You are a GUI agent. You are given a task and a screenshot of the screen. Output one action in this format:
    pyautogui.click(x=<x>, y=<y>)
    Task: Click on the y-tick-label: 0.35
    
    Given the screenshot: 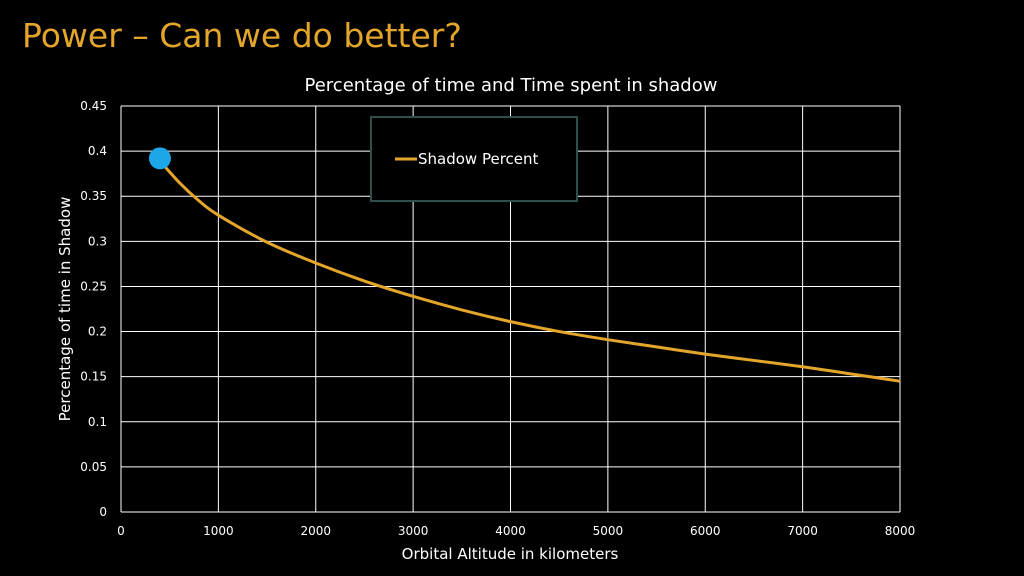 What is the action you would take?
    pyautogui.click(x=93, y=196)
    